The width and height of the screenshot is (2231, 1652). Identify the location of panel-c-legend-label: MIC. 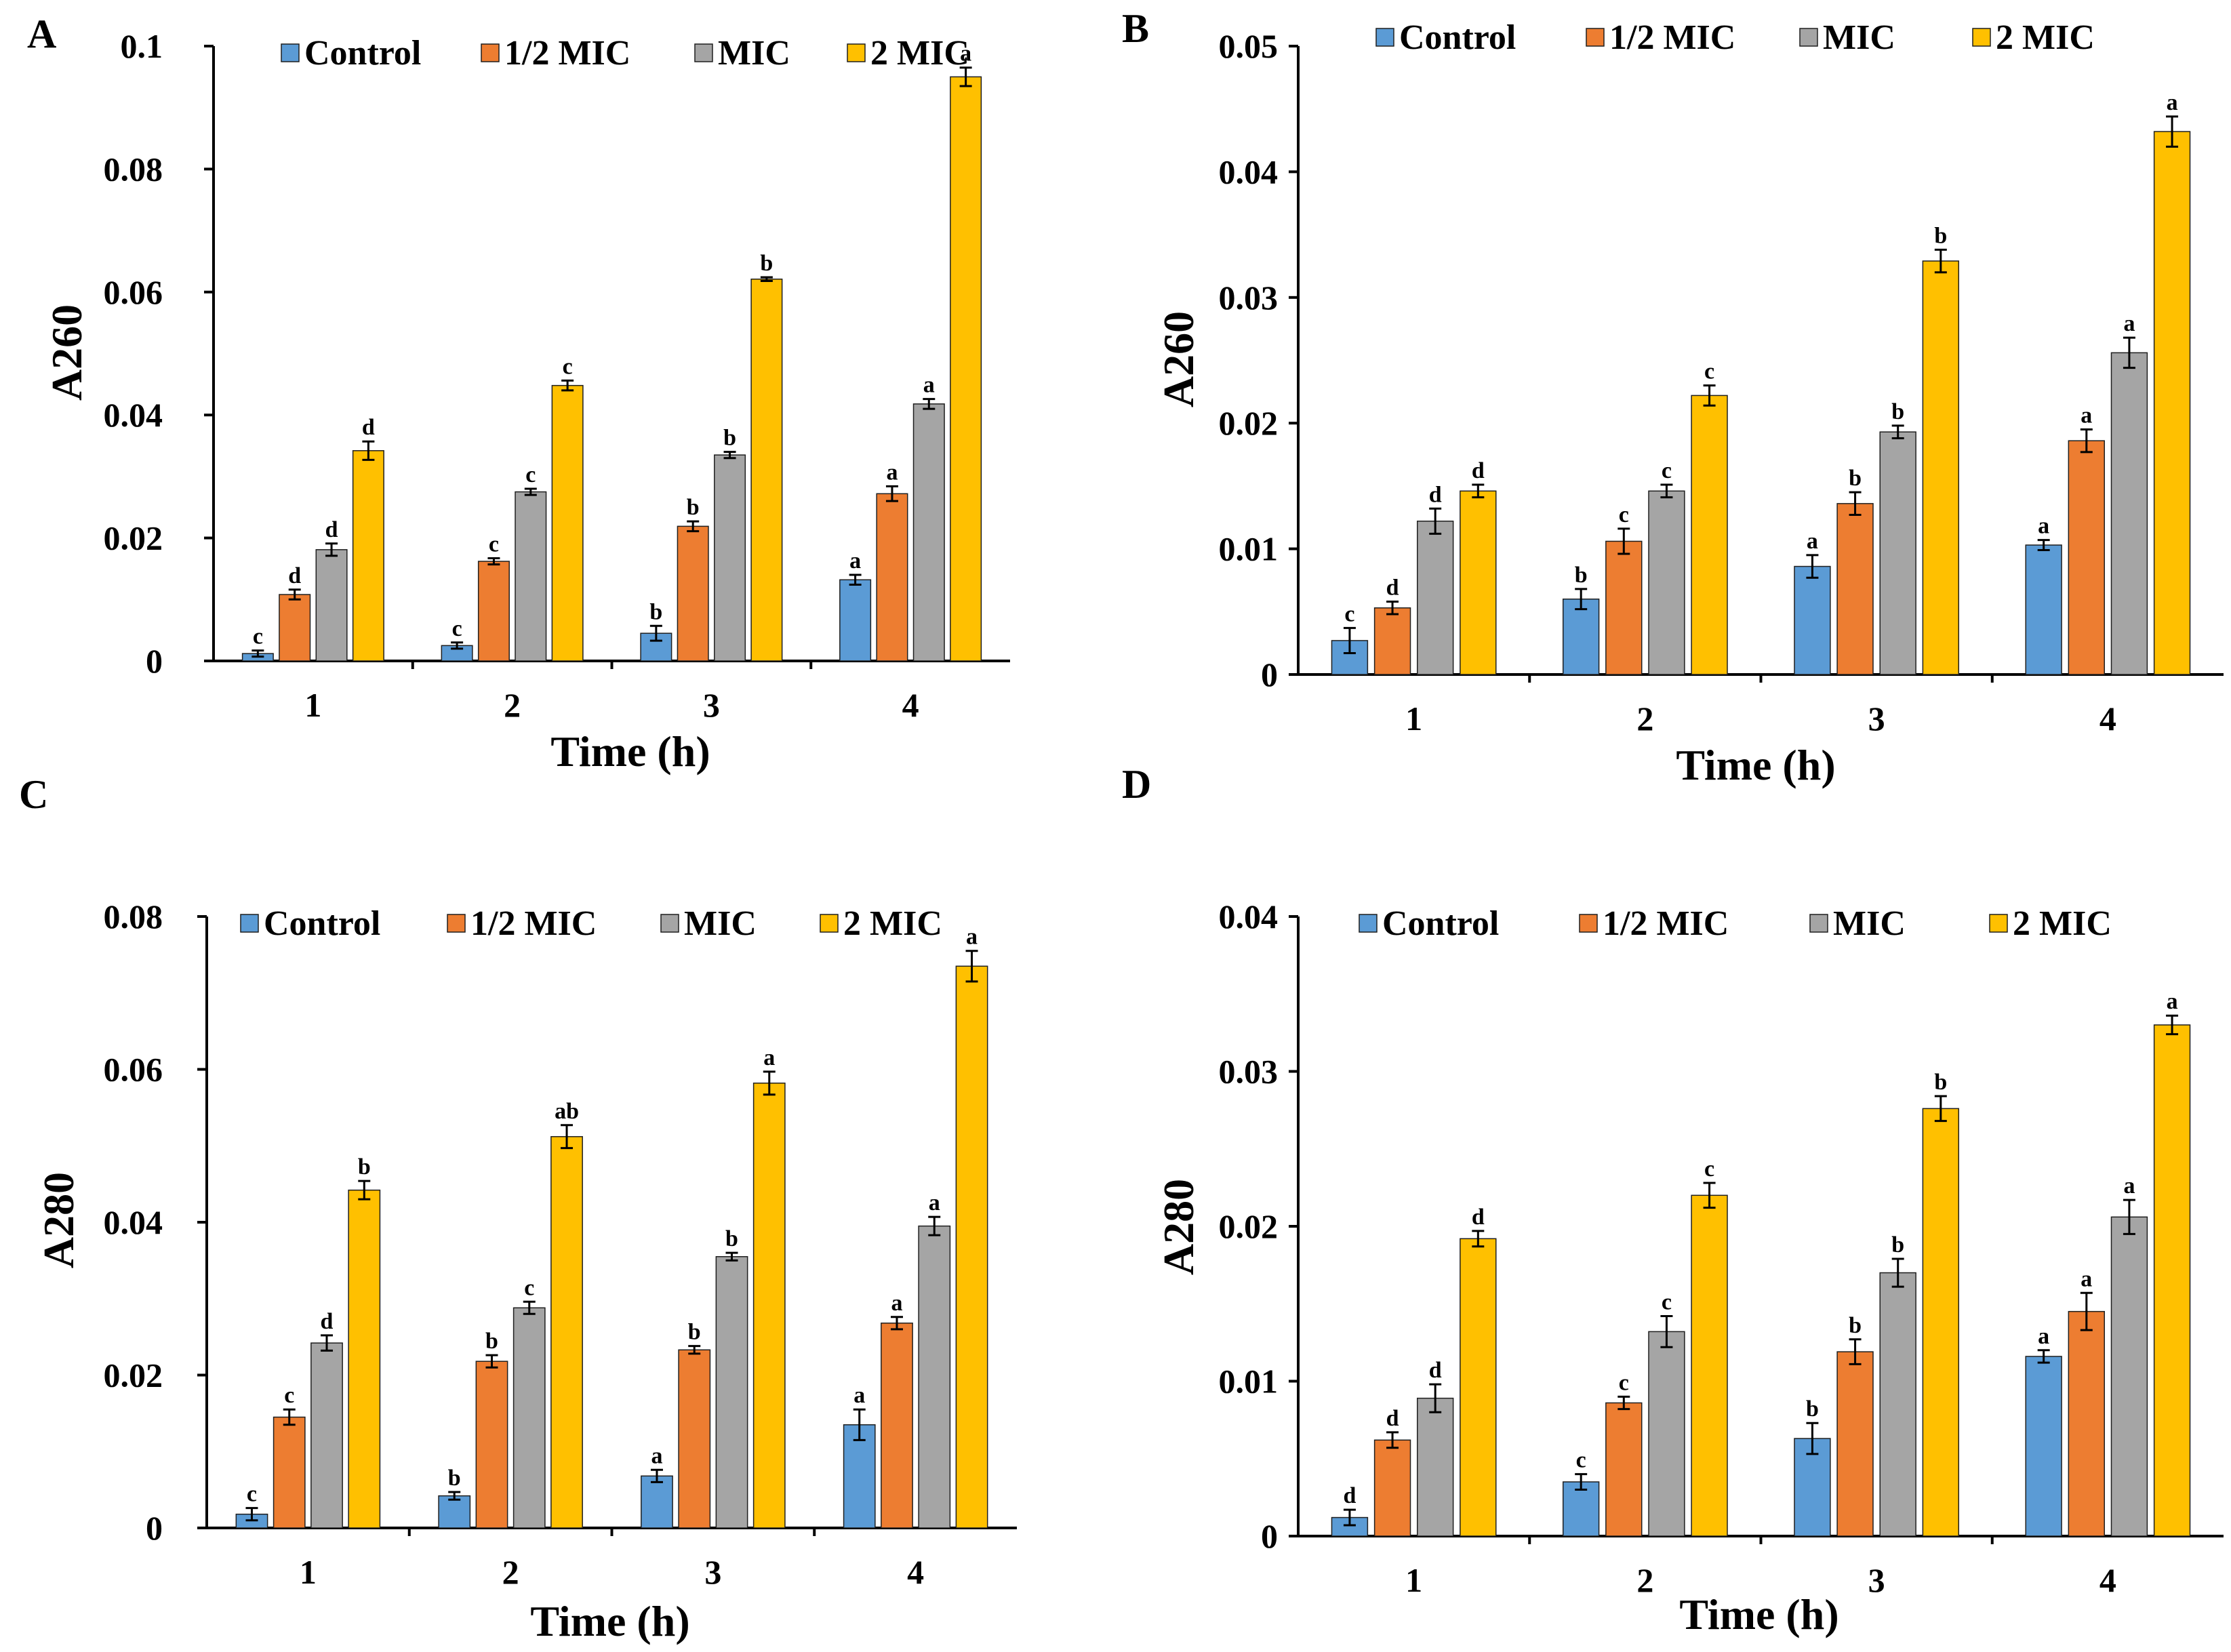
(720, 923).